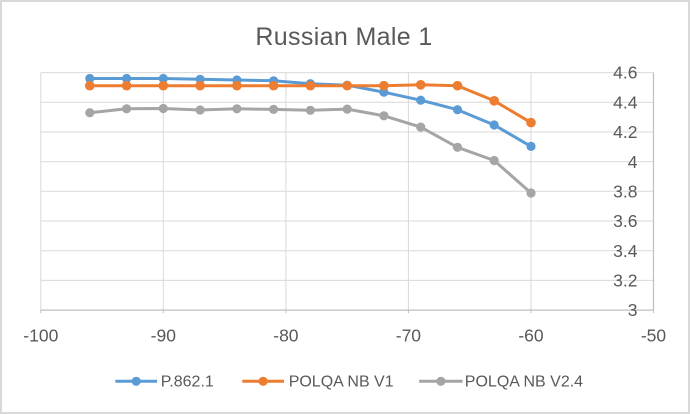 This screenshot has height=414, width=690. I want to click on svg-text: -50, so click(654, 336).